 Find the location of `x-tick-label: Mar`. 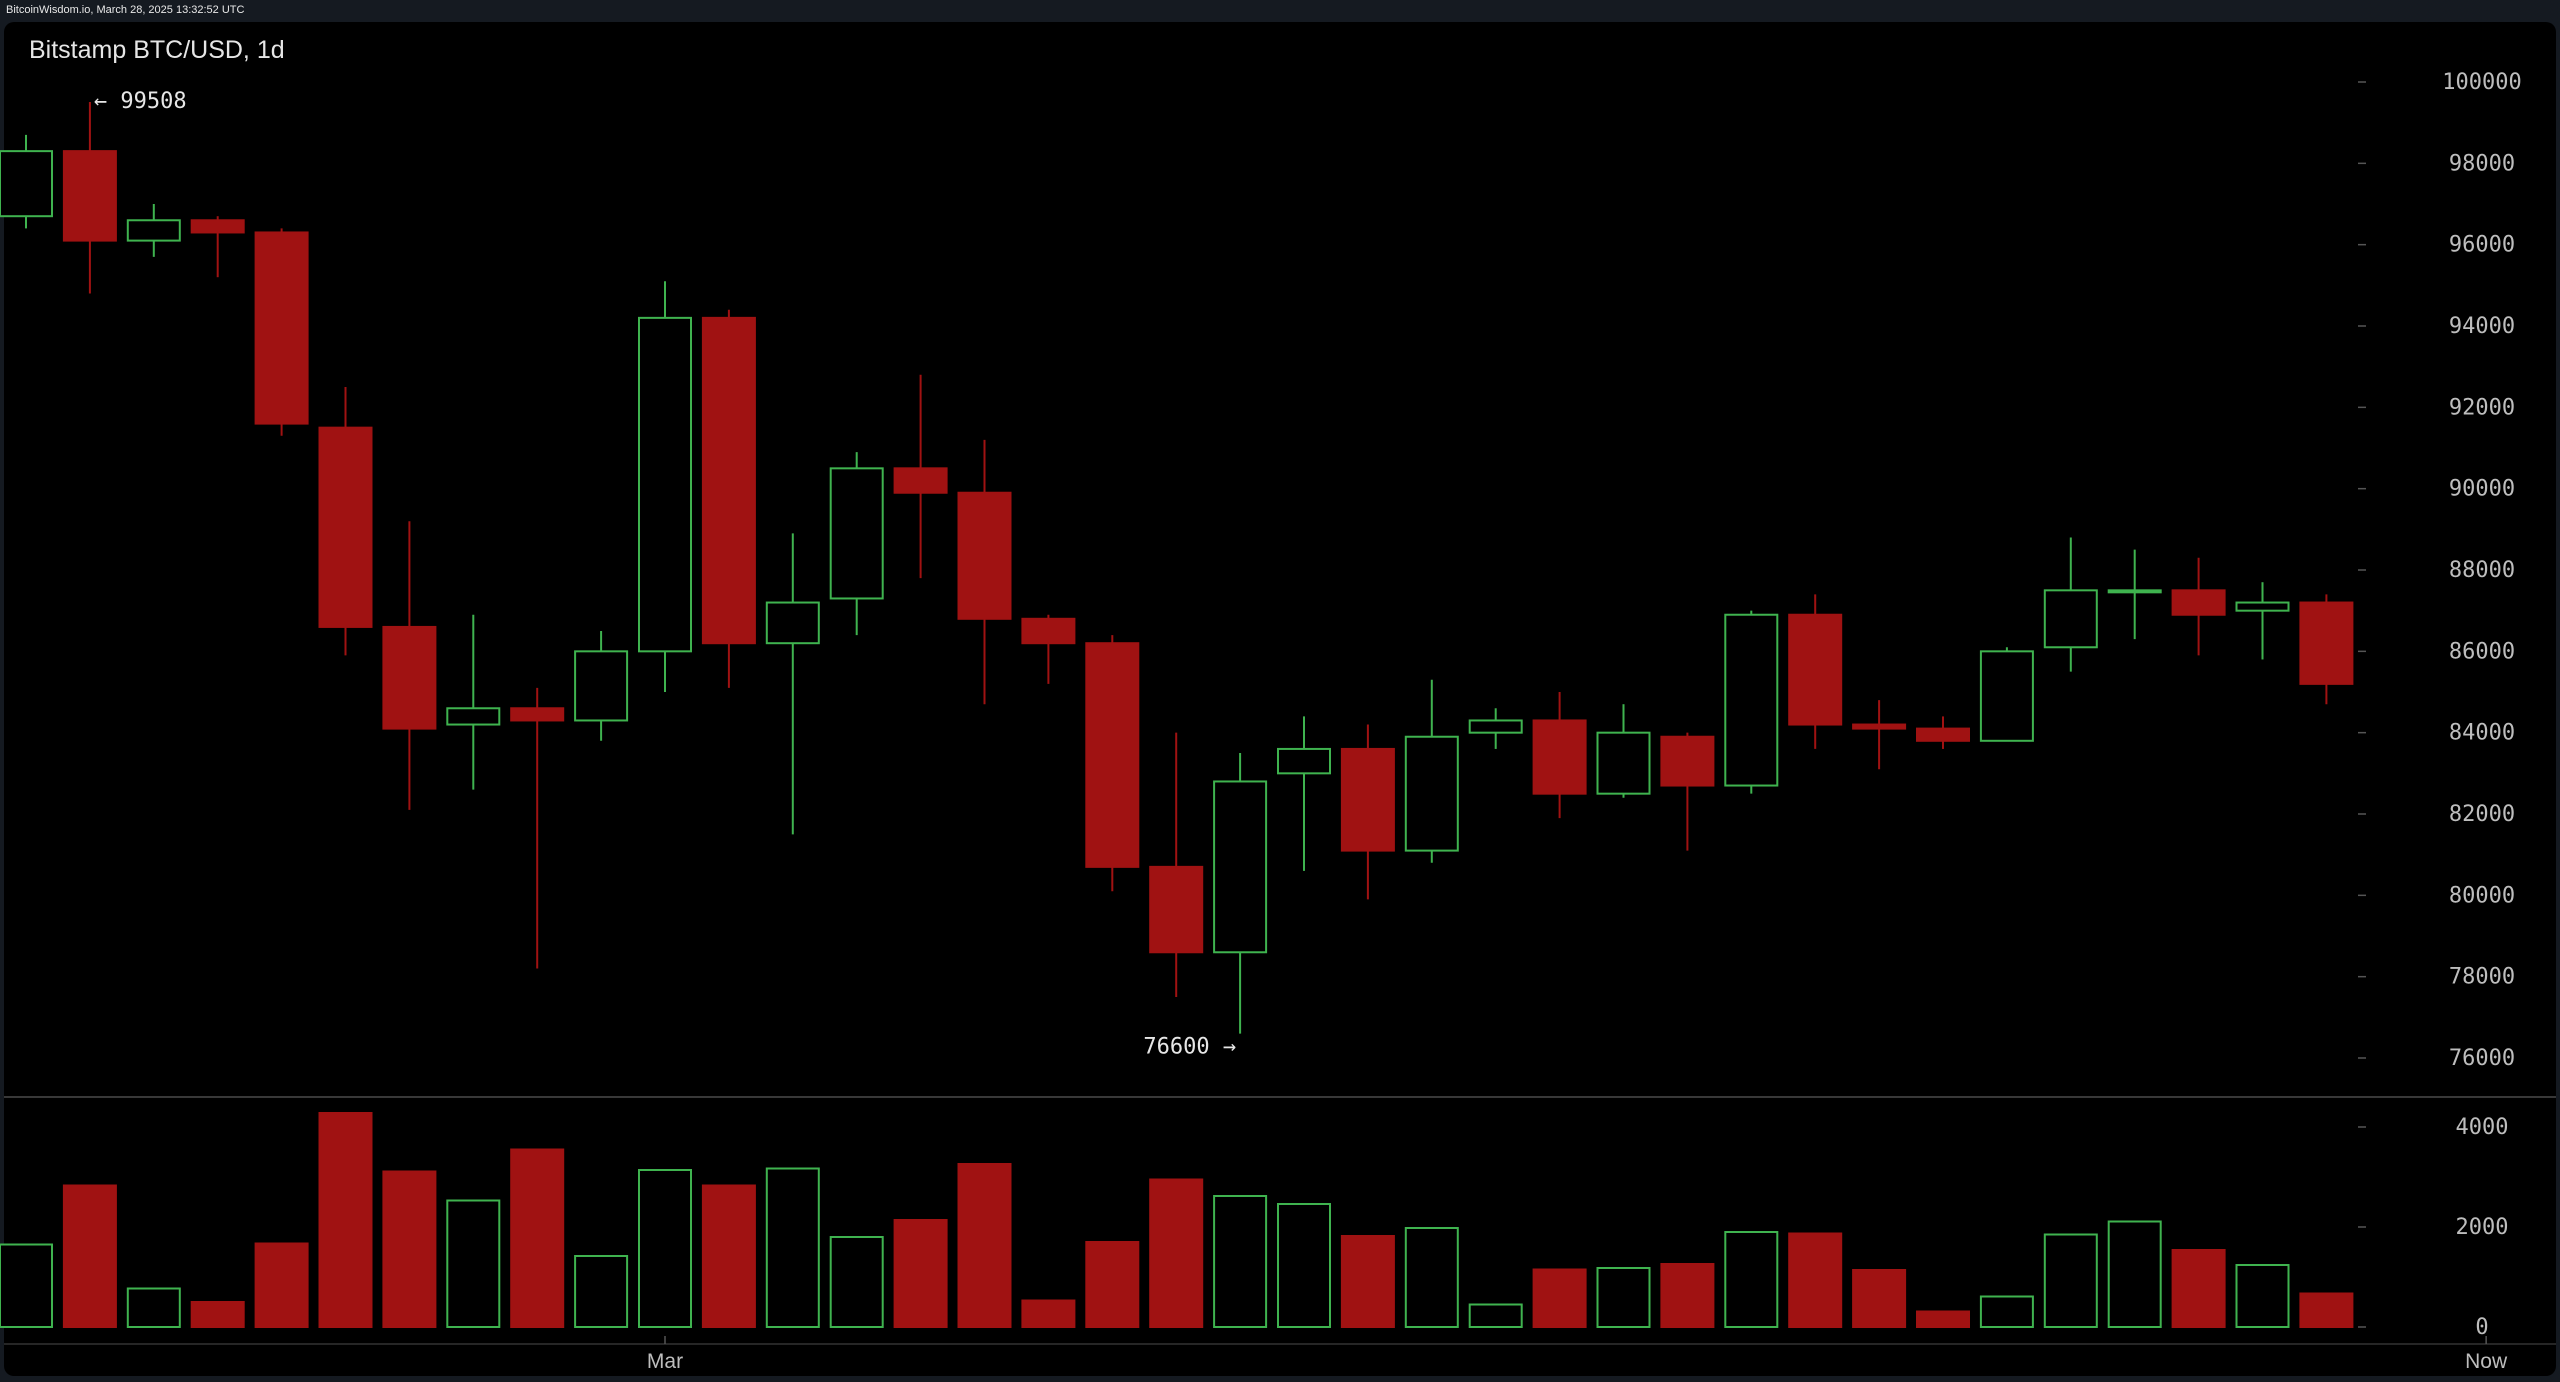

x-tick-label: Mar is located at coordinates (665, 1361).